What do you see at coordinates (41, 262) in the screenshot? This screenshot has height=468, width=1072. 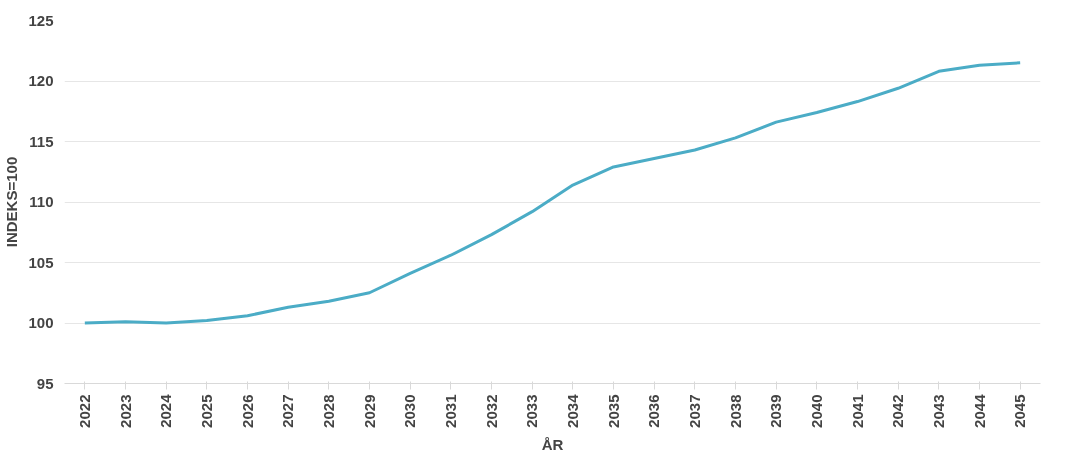 I see `y-tick-label: 105` at bounding box center [41, 262].